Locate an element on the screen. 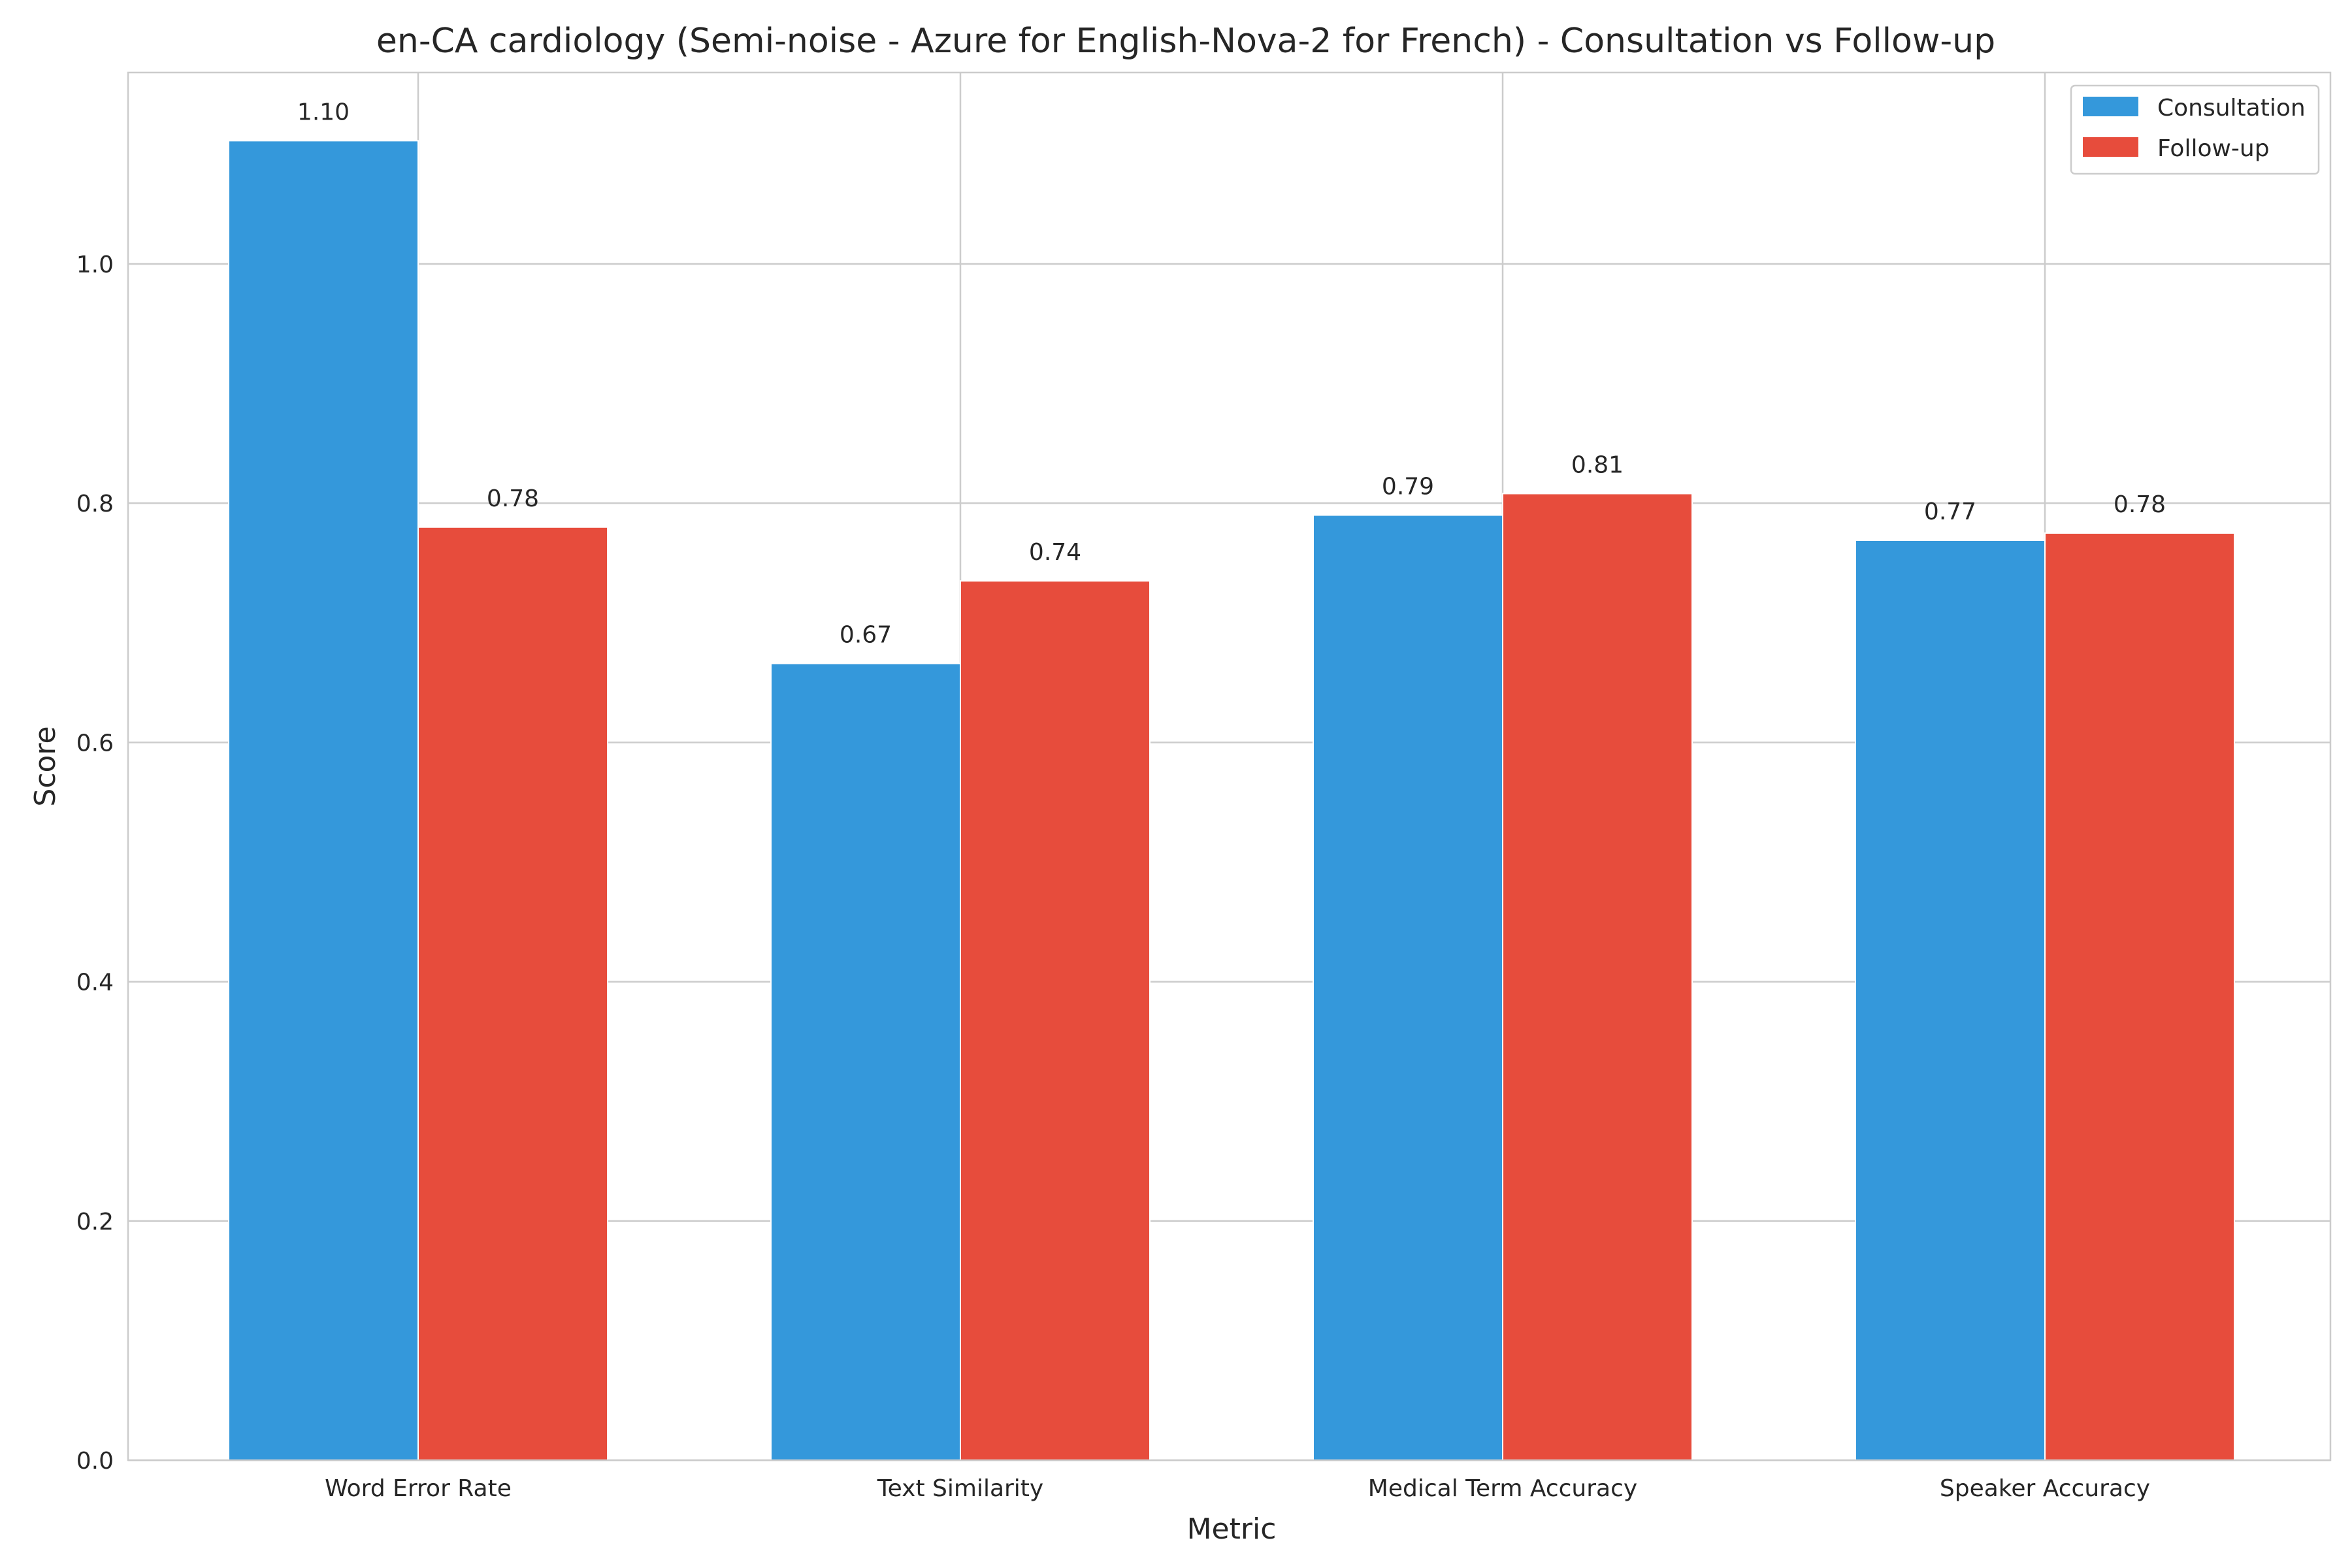  data-label-consultation: 0.77 is located at coordinates (1950, 511).